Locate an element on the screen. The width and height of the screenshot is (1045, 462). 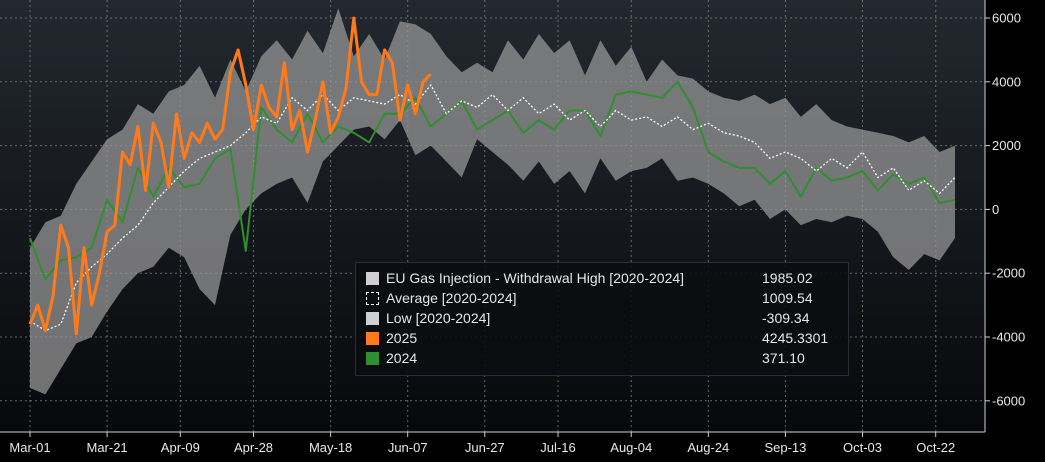
legend-swatch-2024 is located at coordinates (372, 358).